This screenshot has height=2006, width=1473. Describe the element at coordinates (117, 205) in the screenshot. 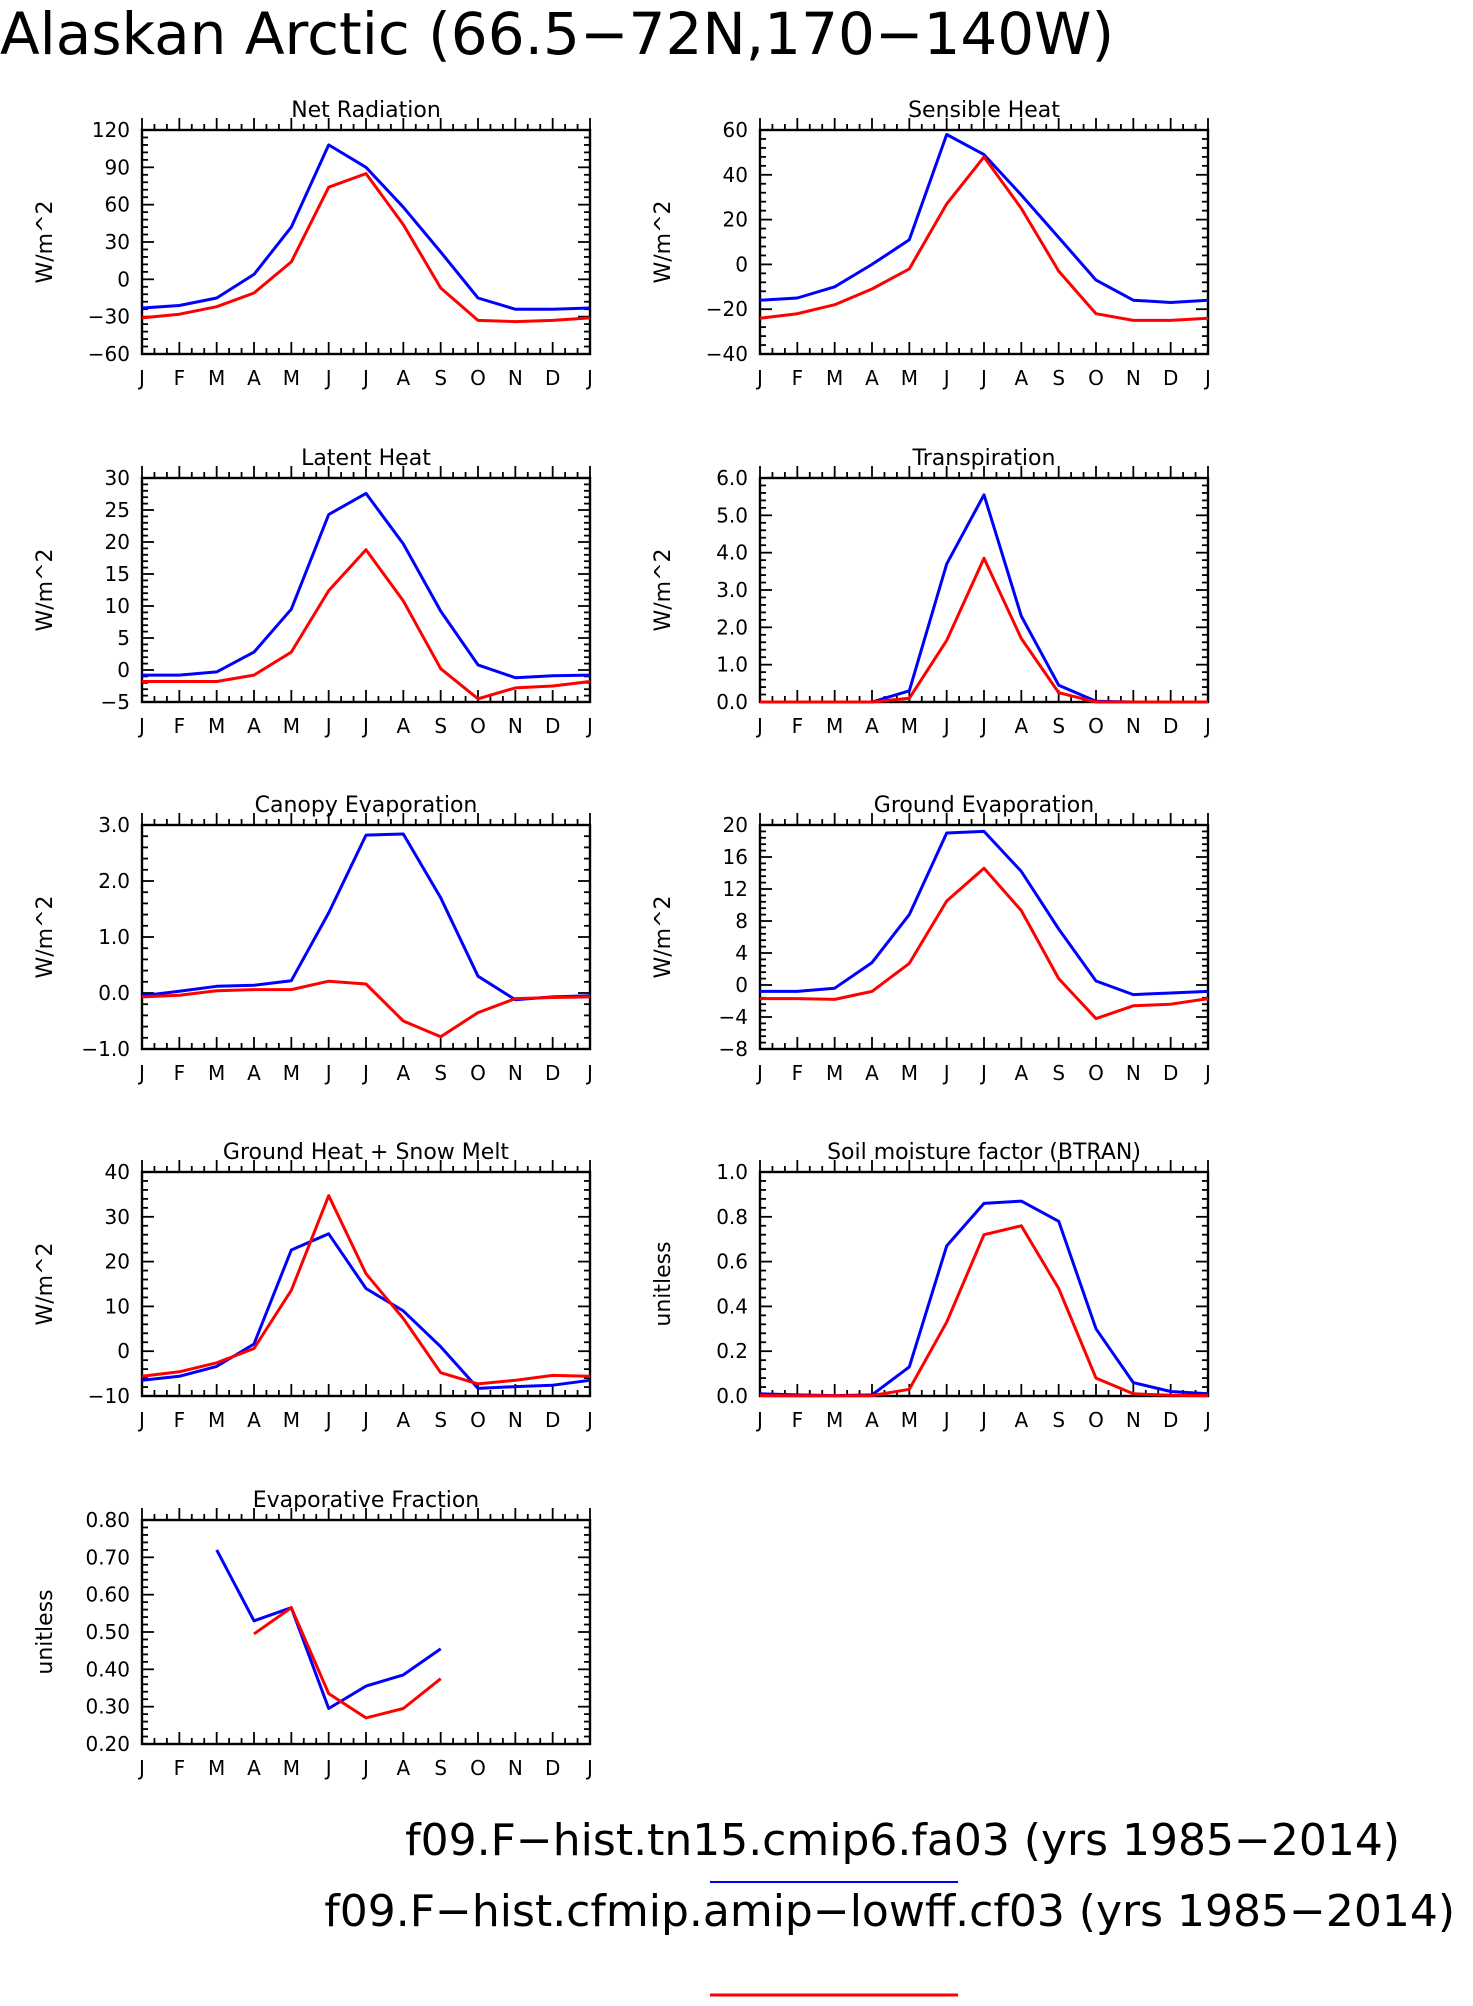

I see `y-tick-label: 60` at that location.